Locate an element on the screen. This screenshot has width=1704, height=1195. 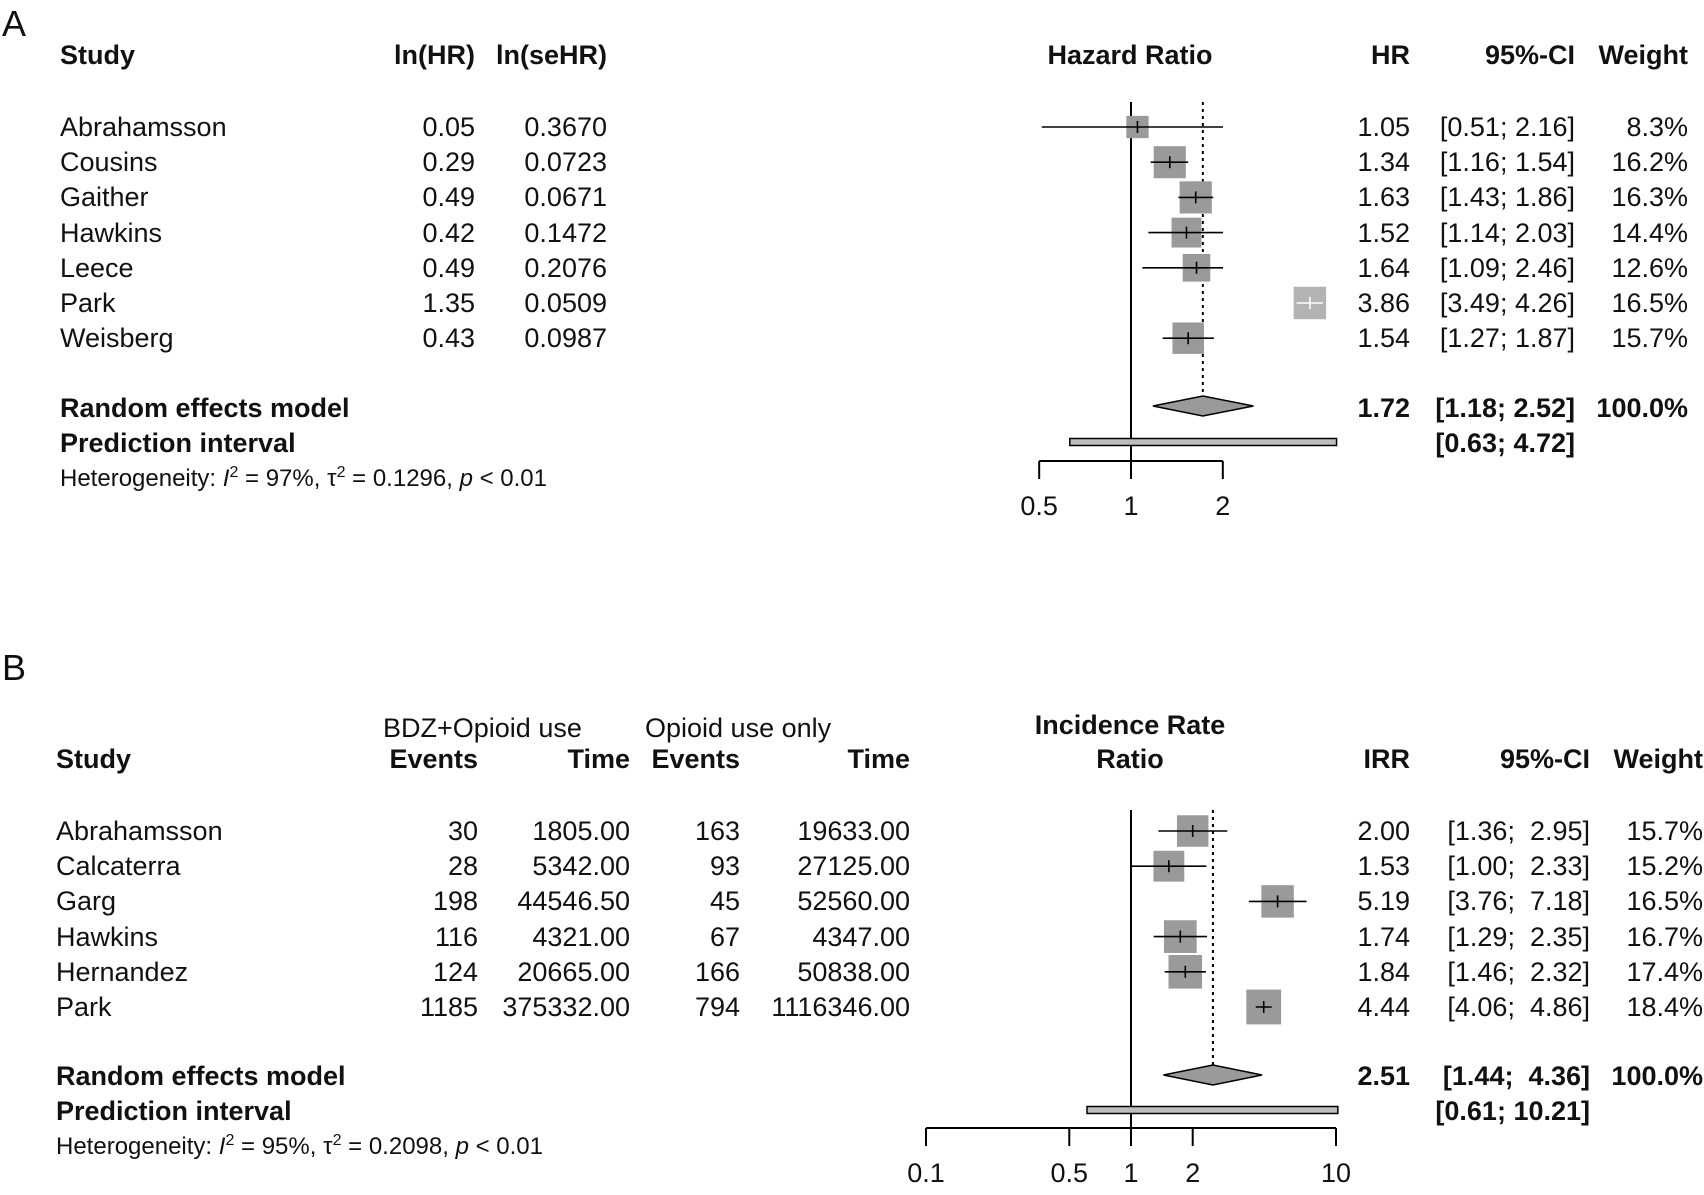
weight-value: 16.2% is located at coordinates (1649, 162).